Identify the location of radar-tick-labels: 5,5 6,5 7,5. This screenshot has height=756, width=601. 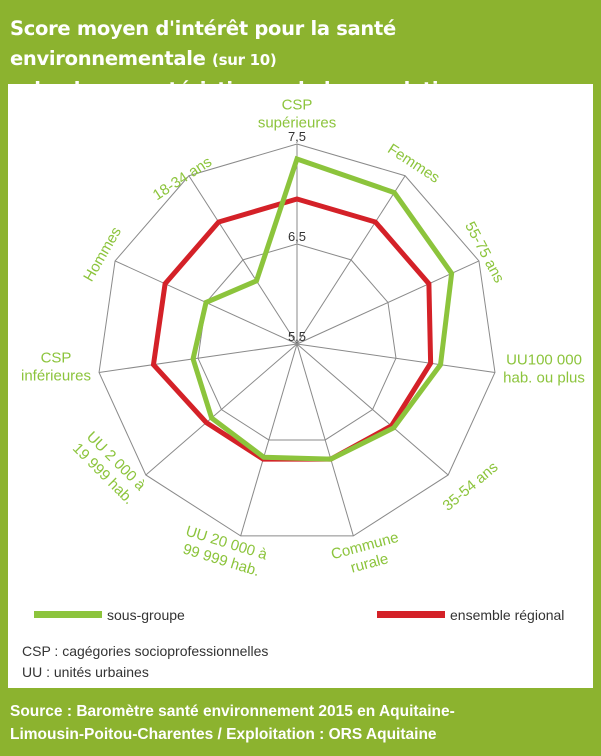
(297, 236).